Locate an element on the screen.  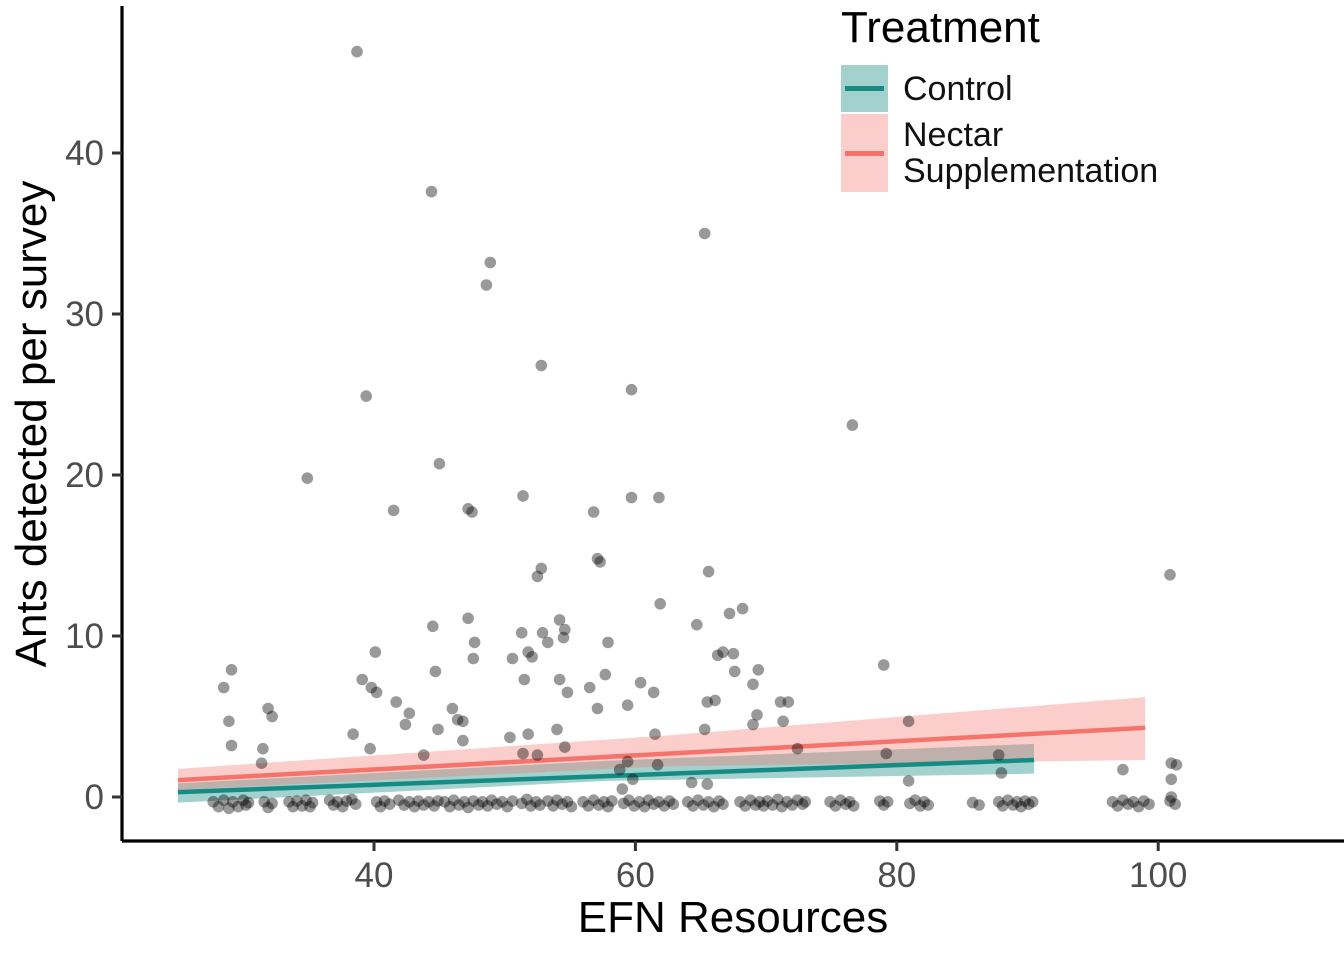
x-axis-tick-label: 100 is located at coordinates (1158, 875).